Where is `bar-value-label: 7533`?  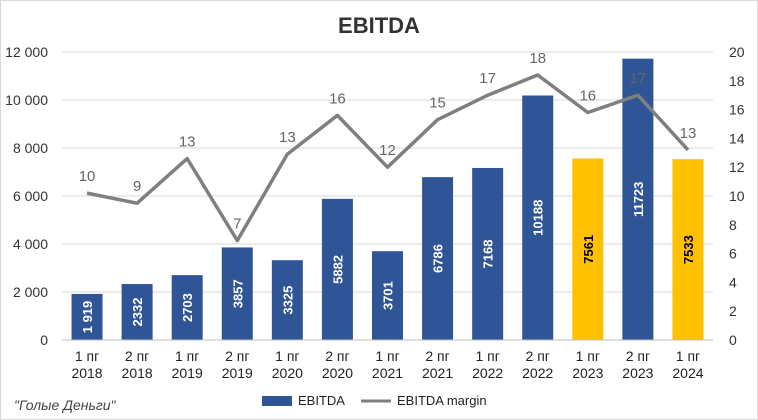 bar-value-label: 7533 is located at coordinates (688, 249).